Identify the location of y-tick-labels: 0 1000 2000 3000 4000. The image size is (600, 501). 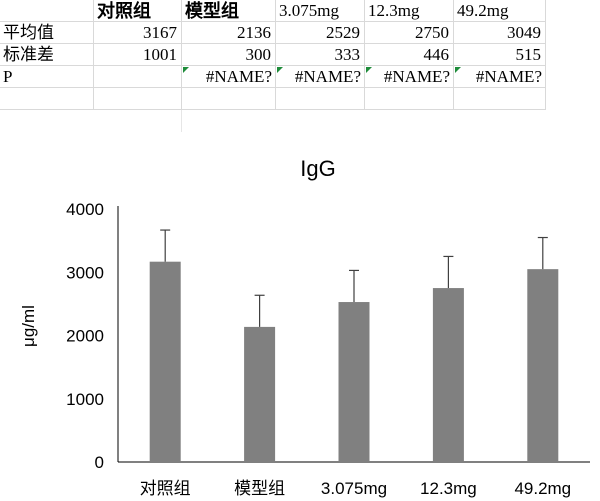
(85, 336).